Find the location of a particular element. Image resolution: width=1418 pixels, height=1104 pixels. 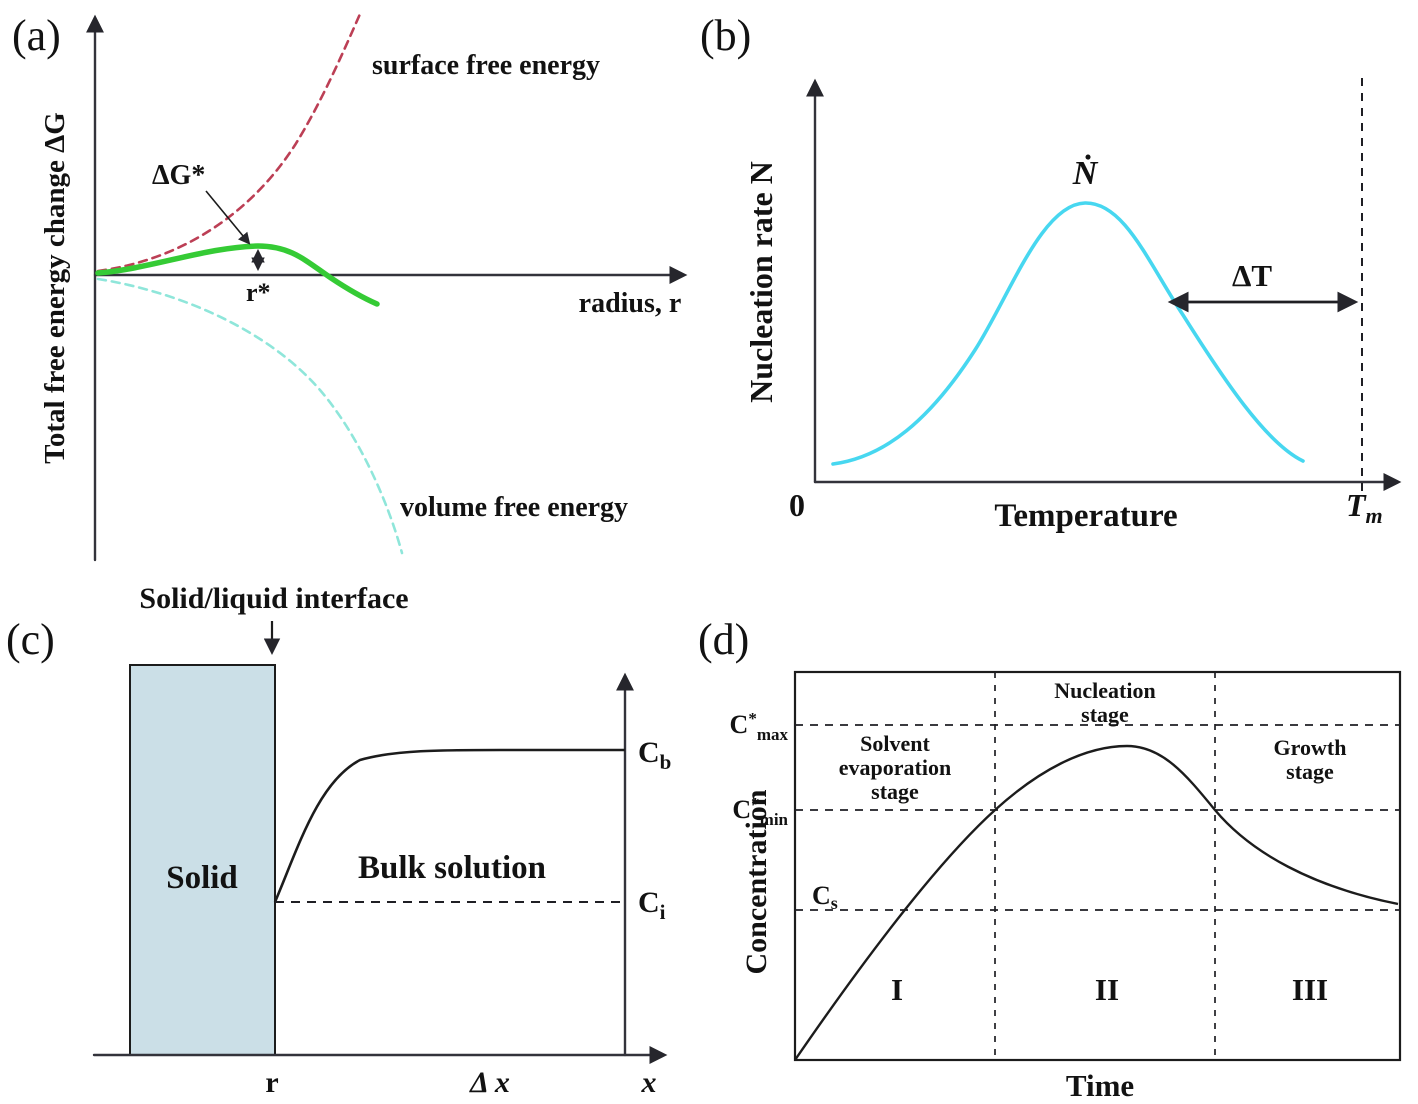

cmax-base: C is located at coordinates (739, 724).